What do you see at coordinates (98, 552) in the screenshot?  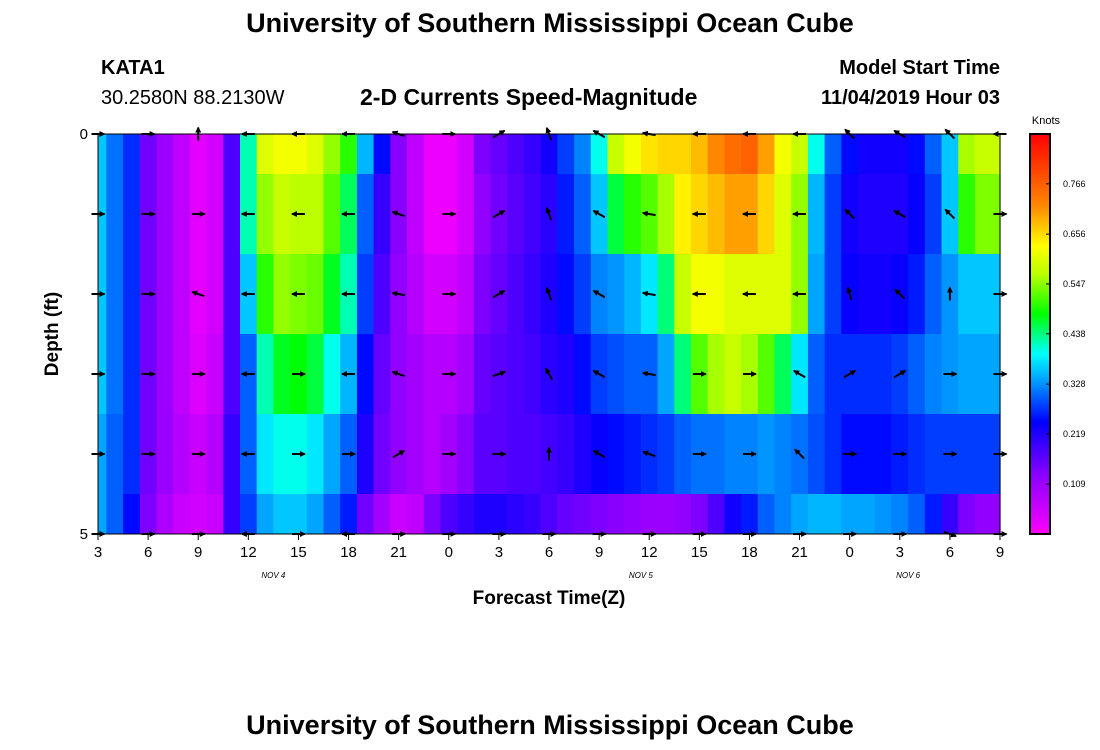 I see `x-tick-label: 3` at bounding box center [98, 552].